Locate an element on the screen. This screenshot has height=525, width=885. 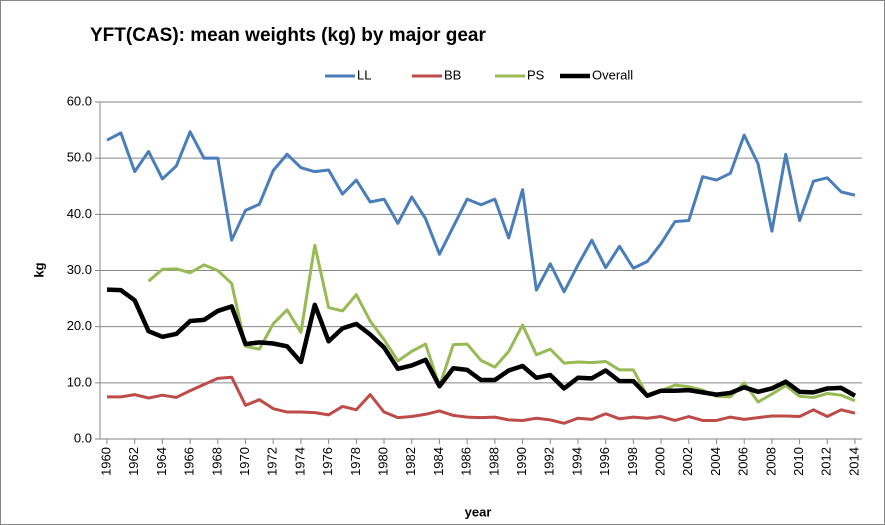
x-tick-label: 2002 is located at coordinates (687, 461).